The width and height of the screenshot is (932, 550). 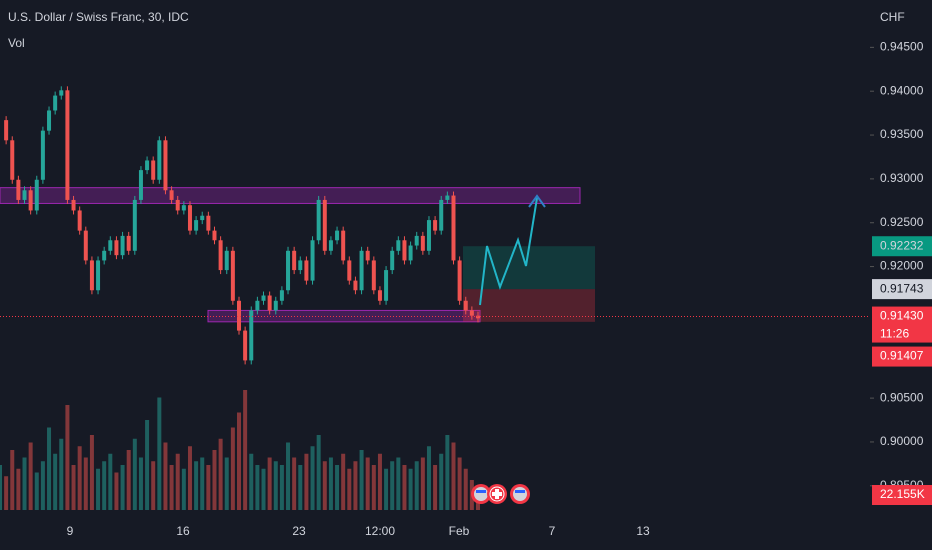 What do you see at coordinates (380, 531) in the screenshot?
I see `time-label: 12:00` at bounding box center [380, 531].